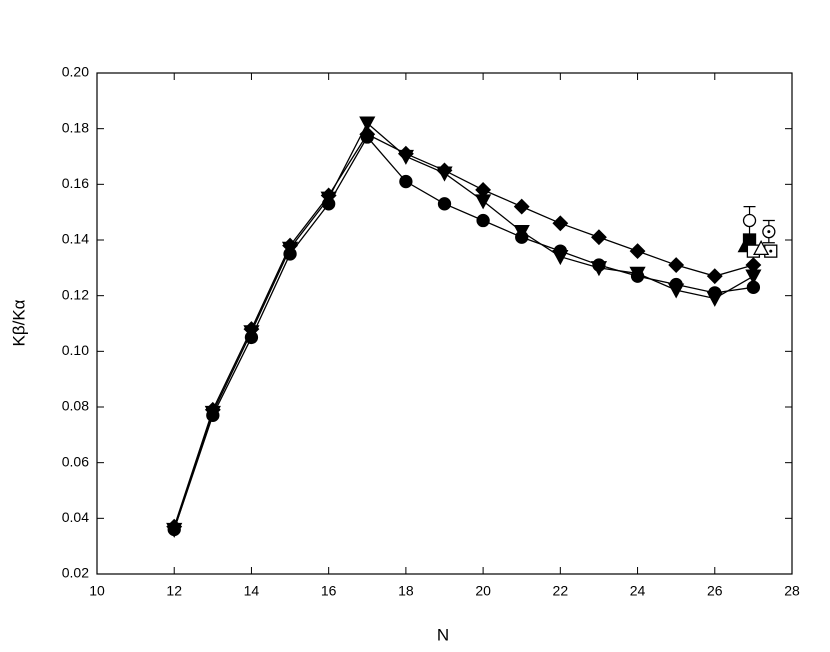 The image size is (830, 652). Describe the element at coordinates (792, 591) in the screenshot. I see `x-tick-label: 28` at that location.